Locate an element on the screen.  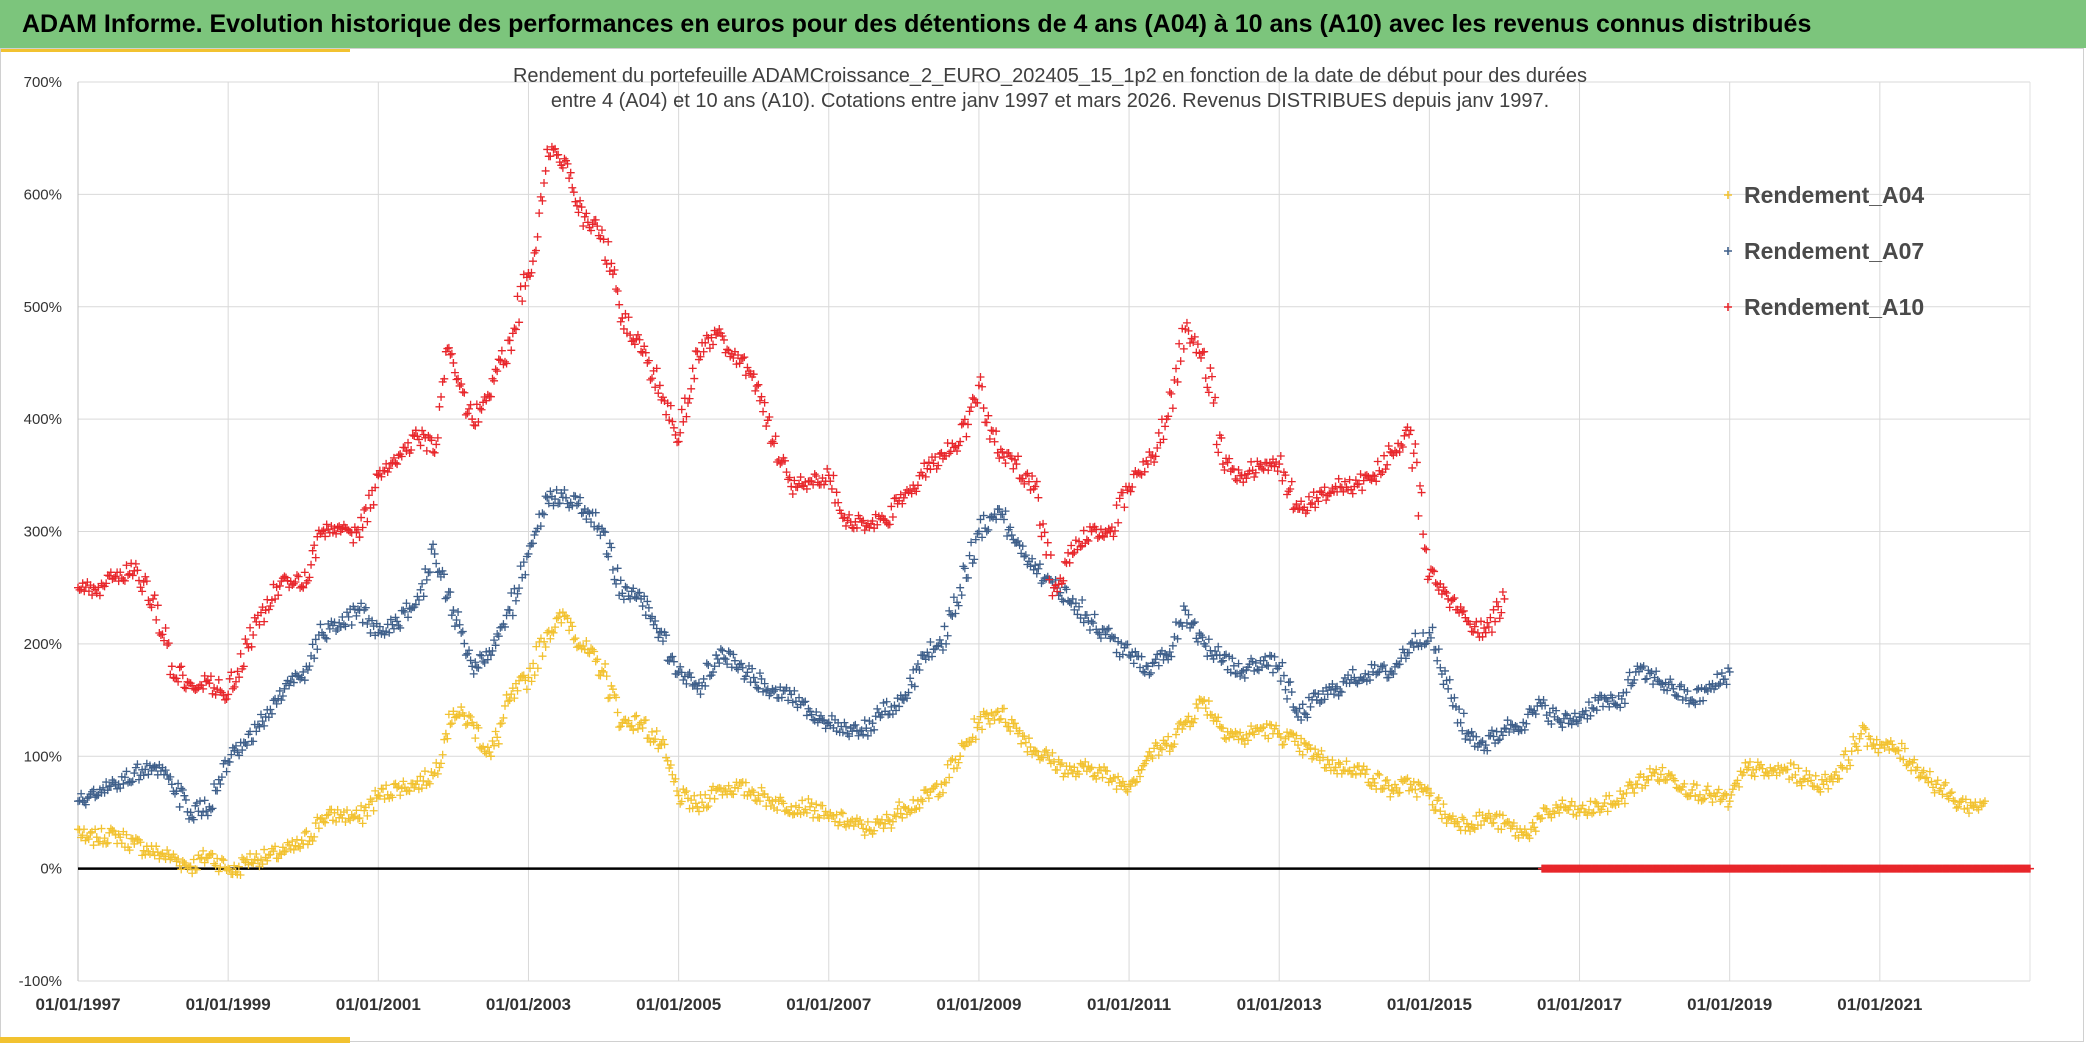
y-axis: -100%0%100%200%300%400%500%600%700% is located at coordinates (40, 532).